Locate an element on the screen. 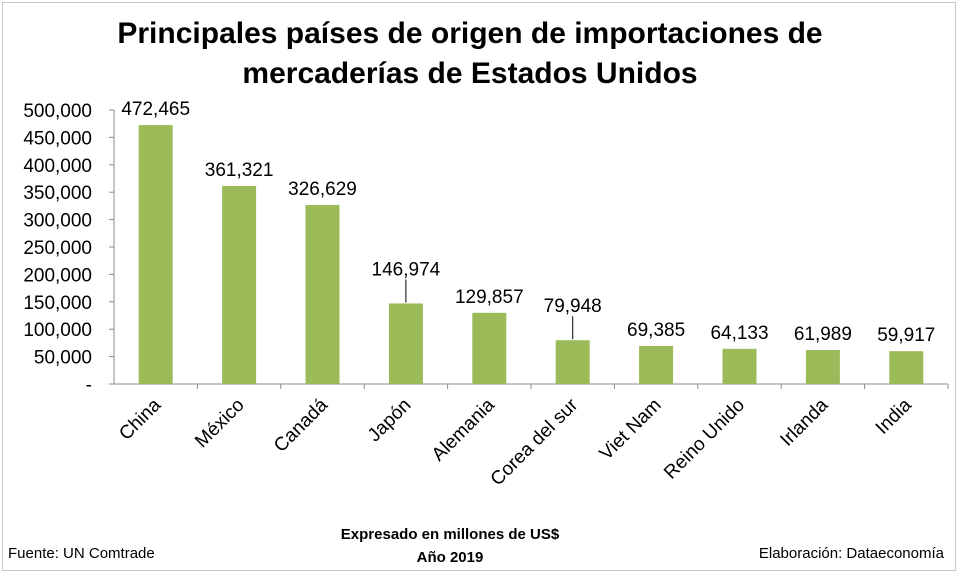  data-label: 64,133 is located at coordinates (739, 333).